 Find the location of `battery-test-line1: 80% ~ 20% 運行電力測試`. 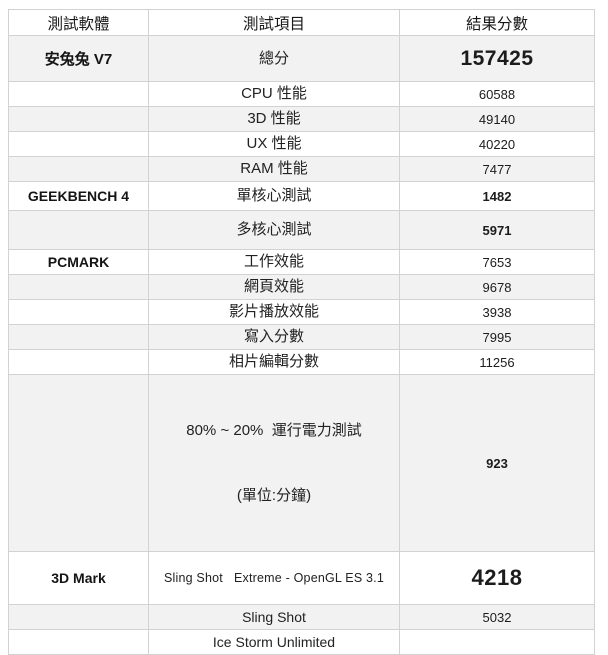

battery-test-line1: 80% ~ 20% 運行電力測試 is located at coordinates (274, 430).